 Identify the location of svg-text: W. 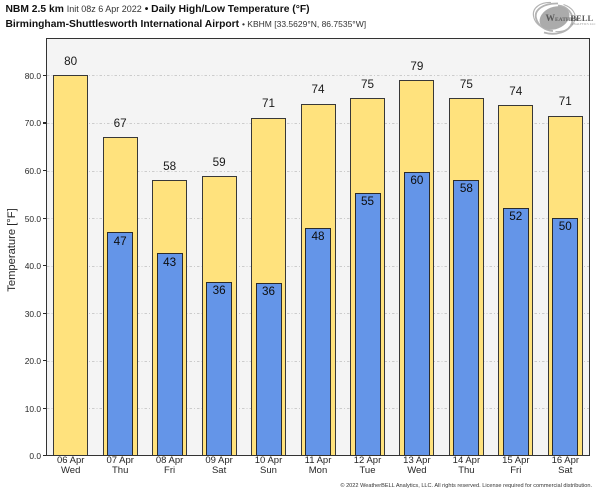
(551, 19).